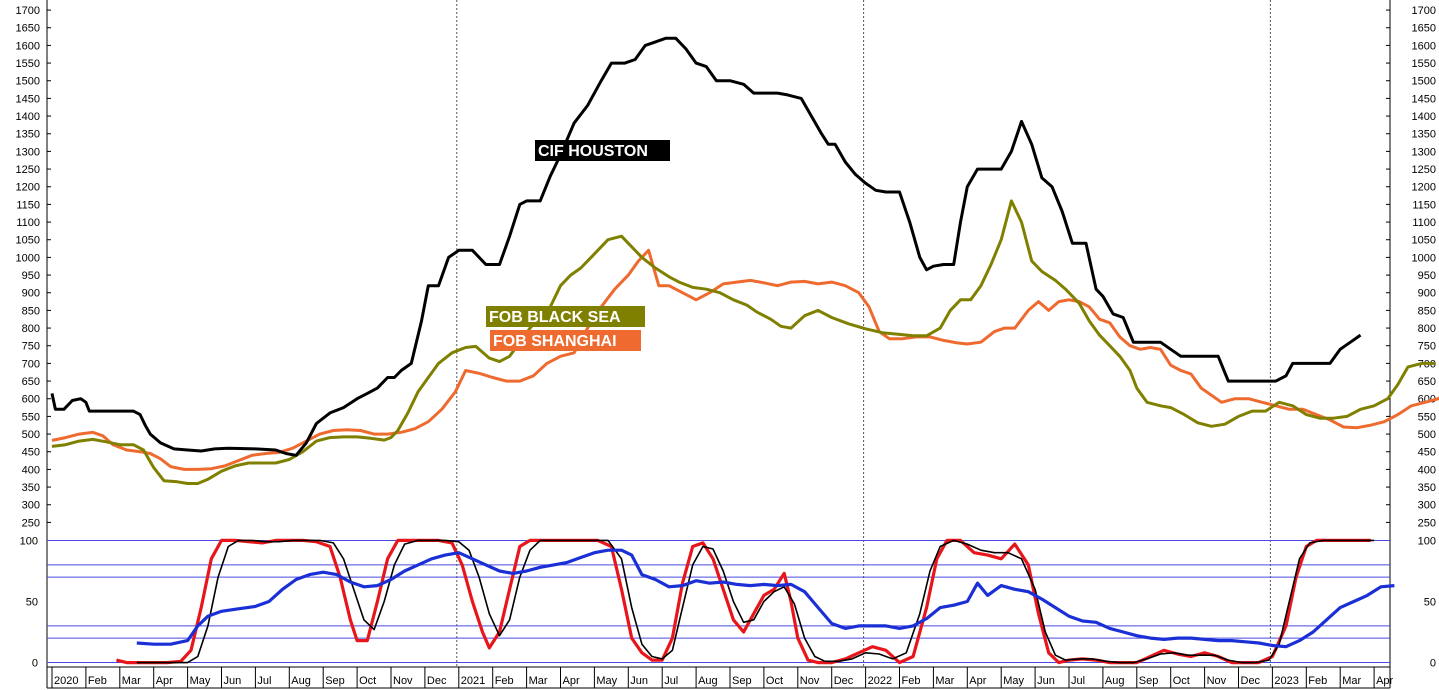  What do you see at coordinates (1424, 82) in the screenshot?
I see `y-tick-label-right: 1500` at bounding box center [1424, 82].